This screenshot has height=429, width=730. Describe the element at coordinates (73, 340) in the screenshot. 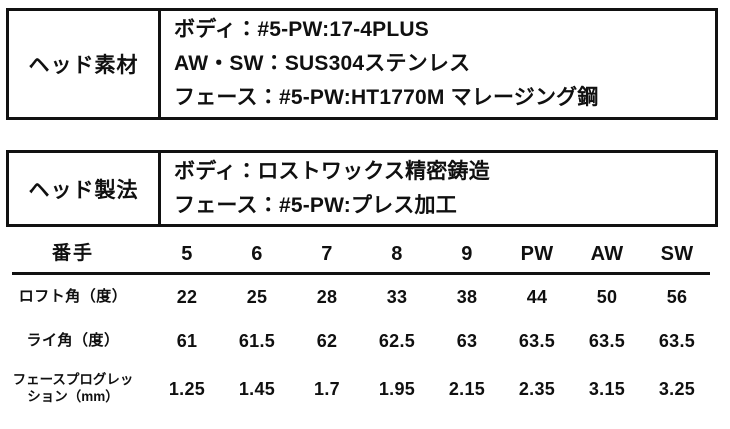

I see `spec-row-label-lie-angle: ライ角（度）` at that location.